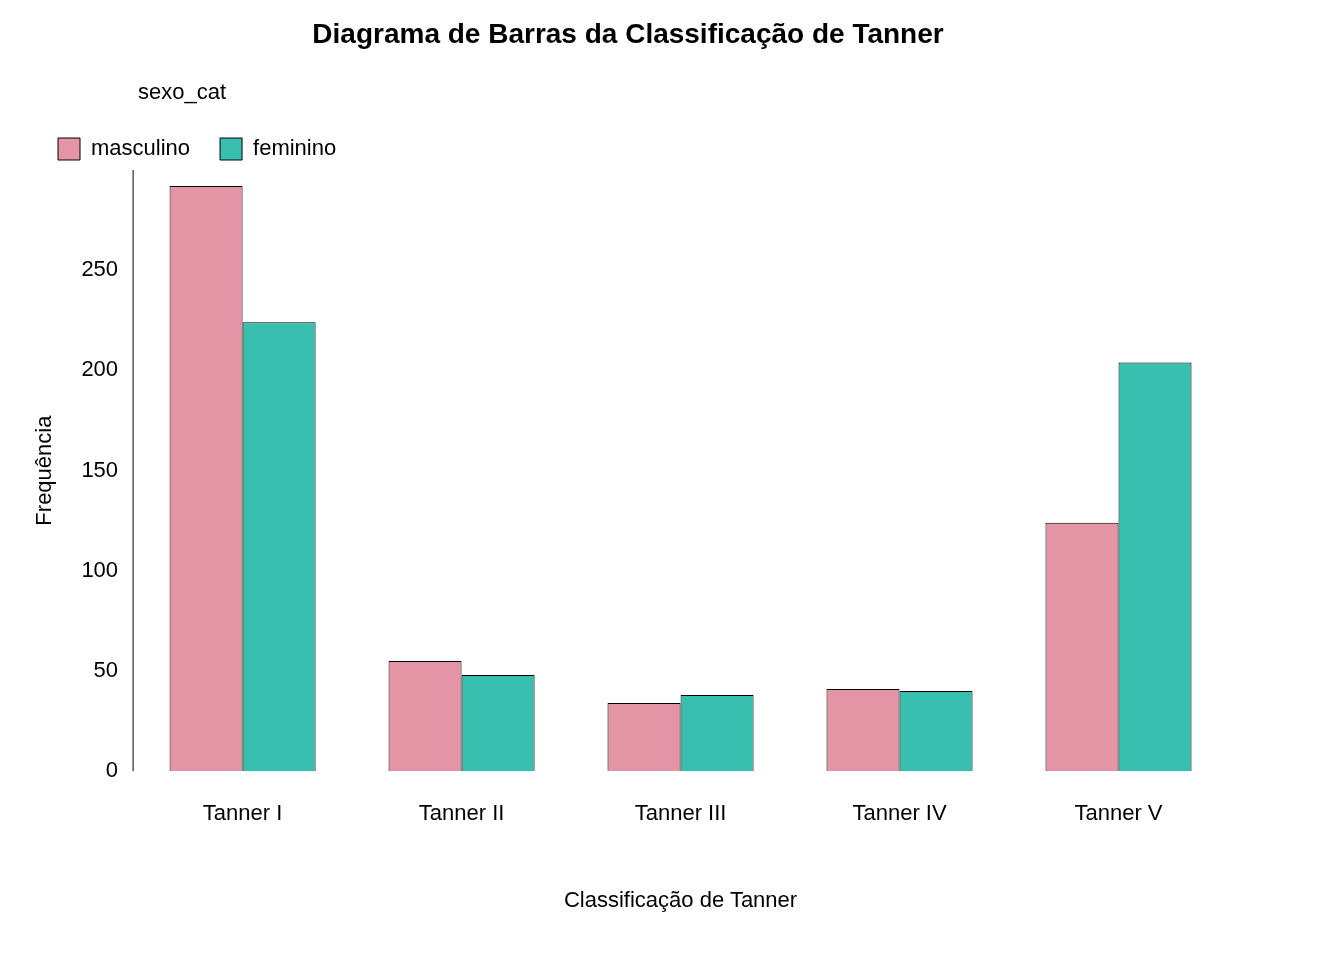  Describe the element at coordinates (112, 770) in the screenshot. I see `y-tick-label: 0` at that location.